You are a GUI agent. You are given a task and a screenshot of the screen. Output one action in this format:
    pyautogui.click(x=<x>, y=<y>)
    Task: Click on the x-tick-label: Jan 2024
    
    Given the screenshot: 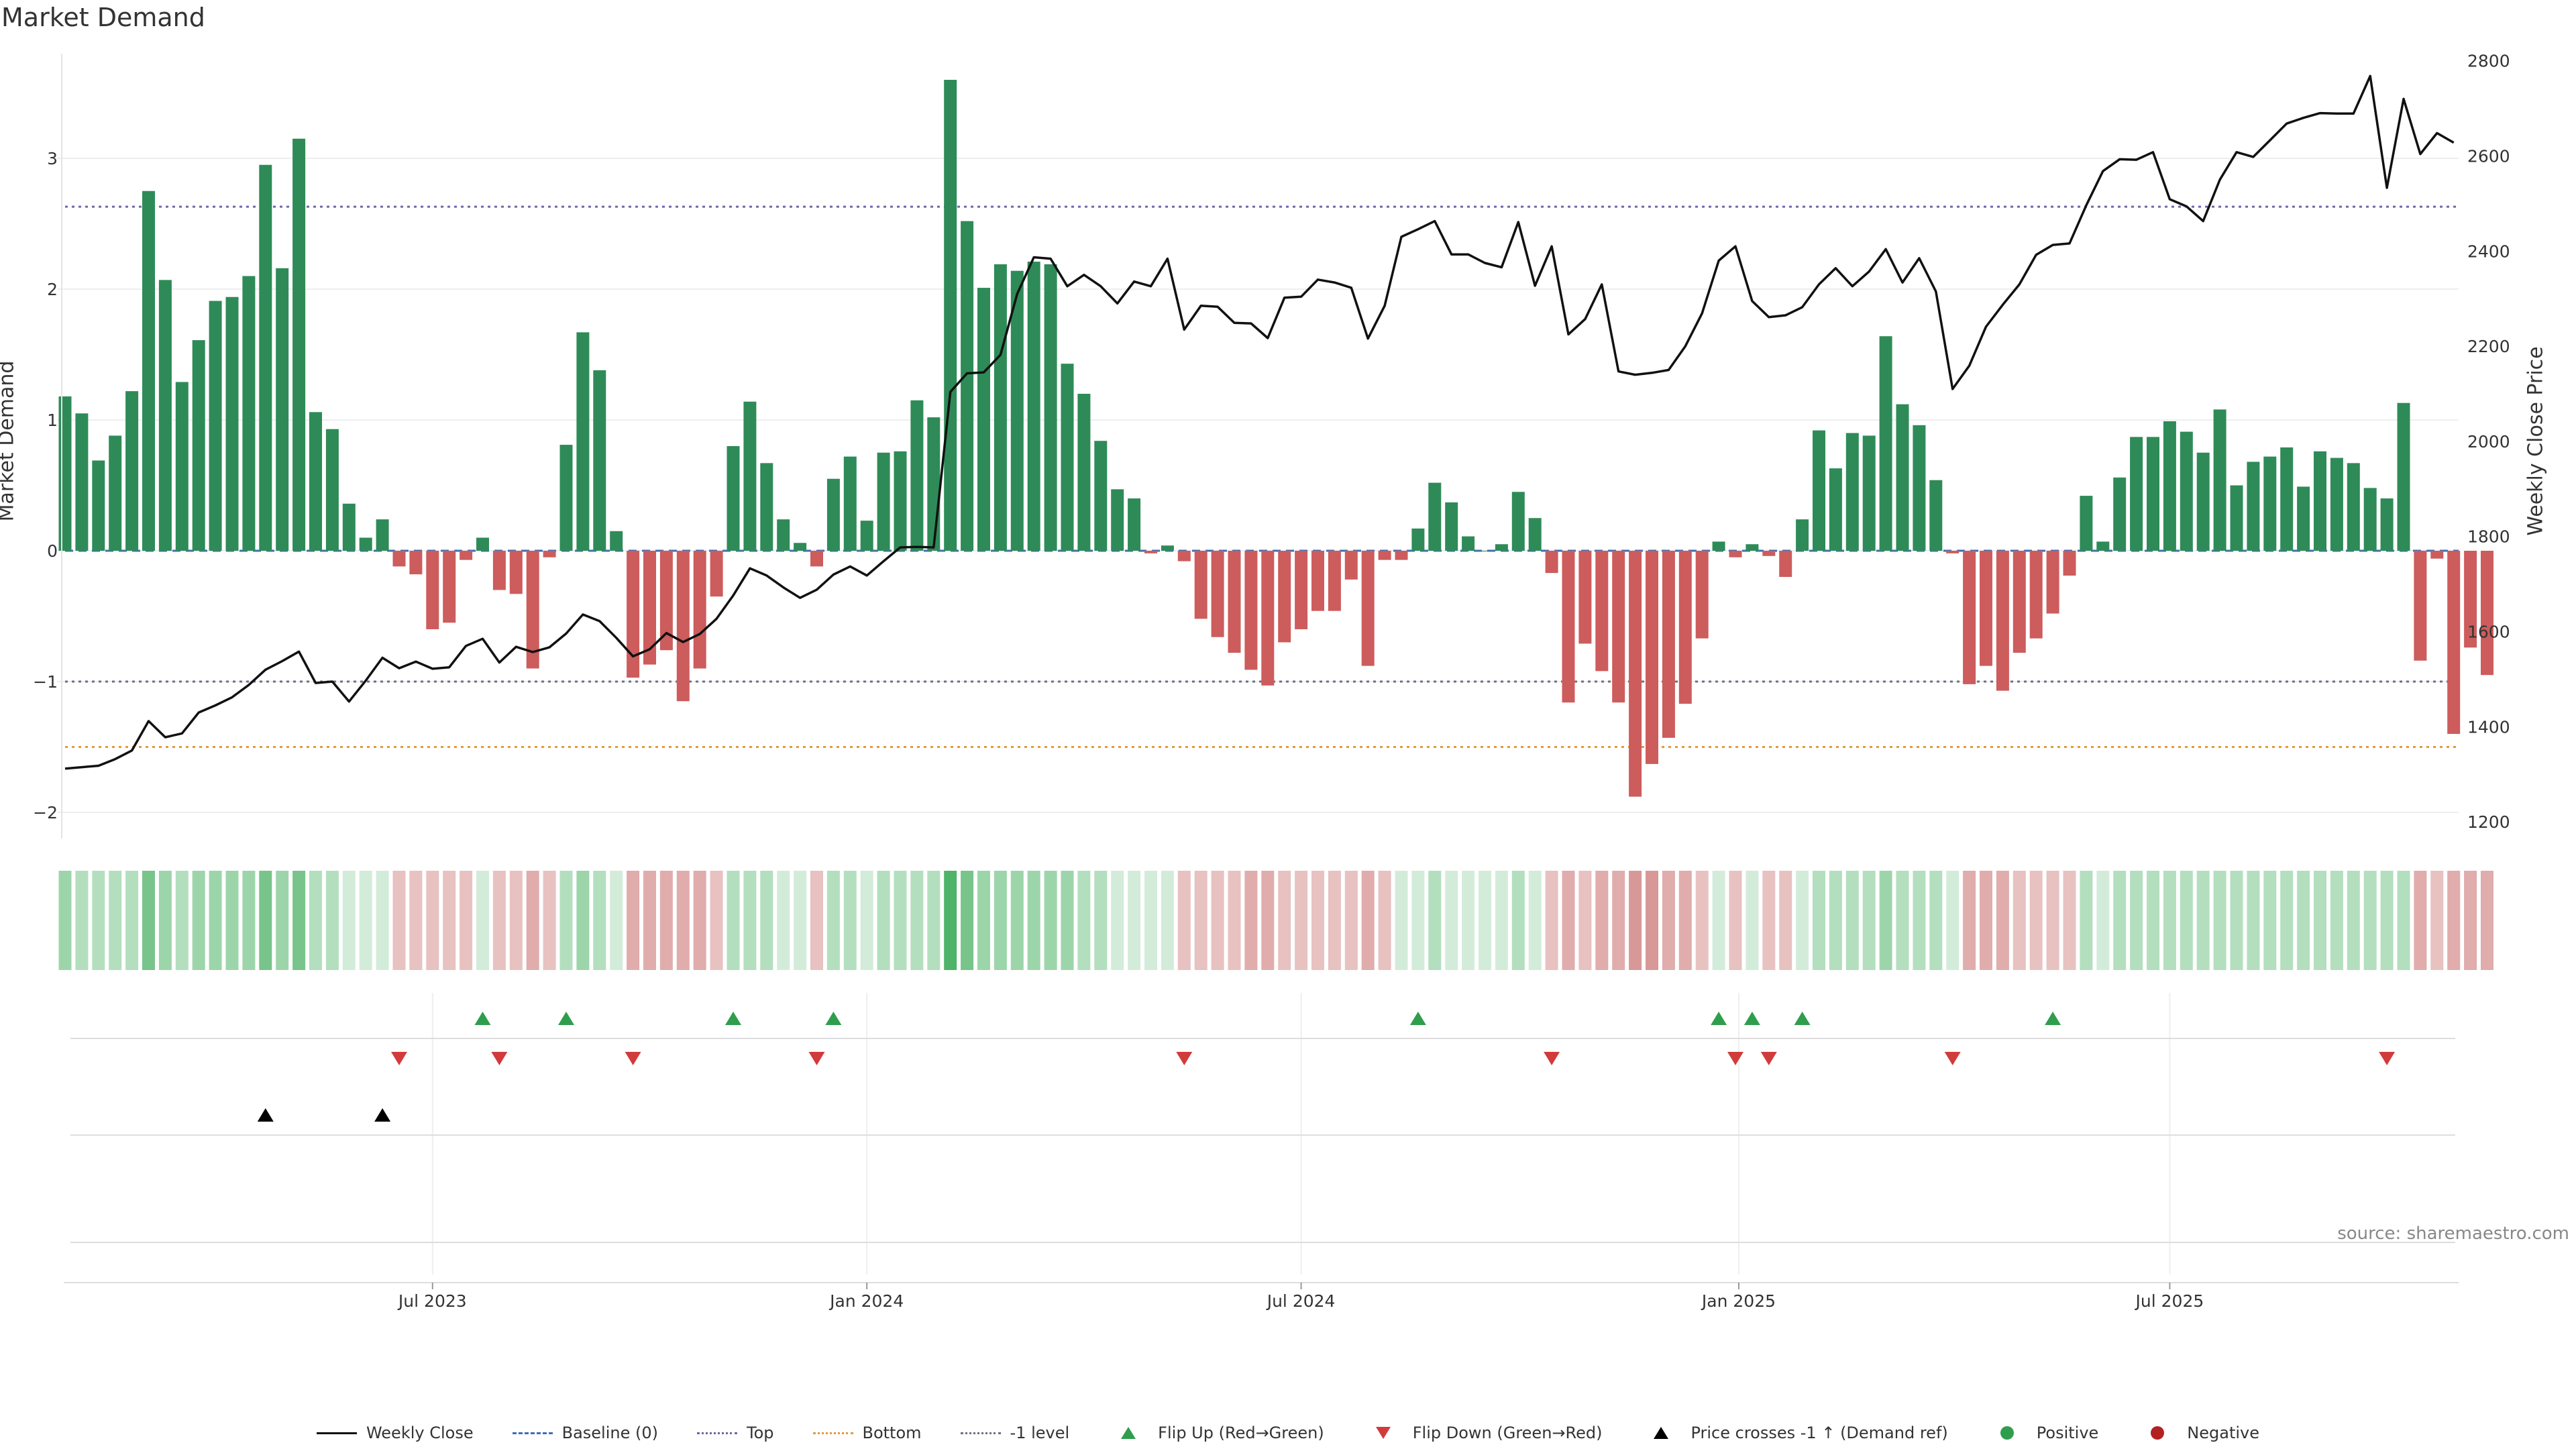 What is the action you would take?
    pyautogui.click(x=866, y=1301)
    